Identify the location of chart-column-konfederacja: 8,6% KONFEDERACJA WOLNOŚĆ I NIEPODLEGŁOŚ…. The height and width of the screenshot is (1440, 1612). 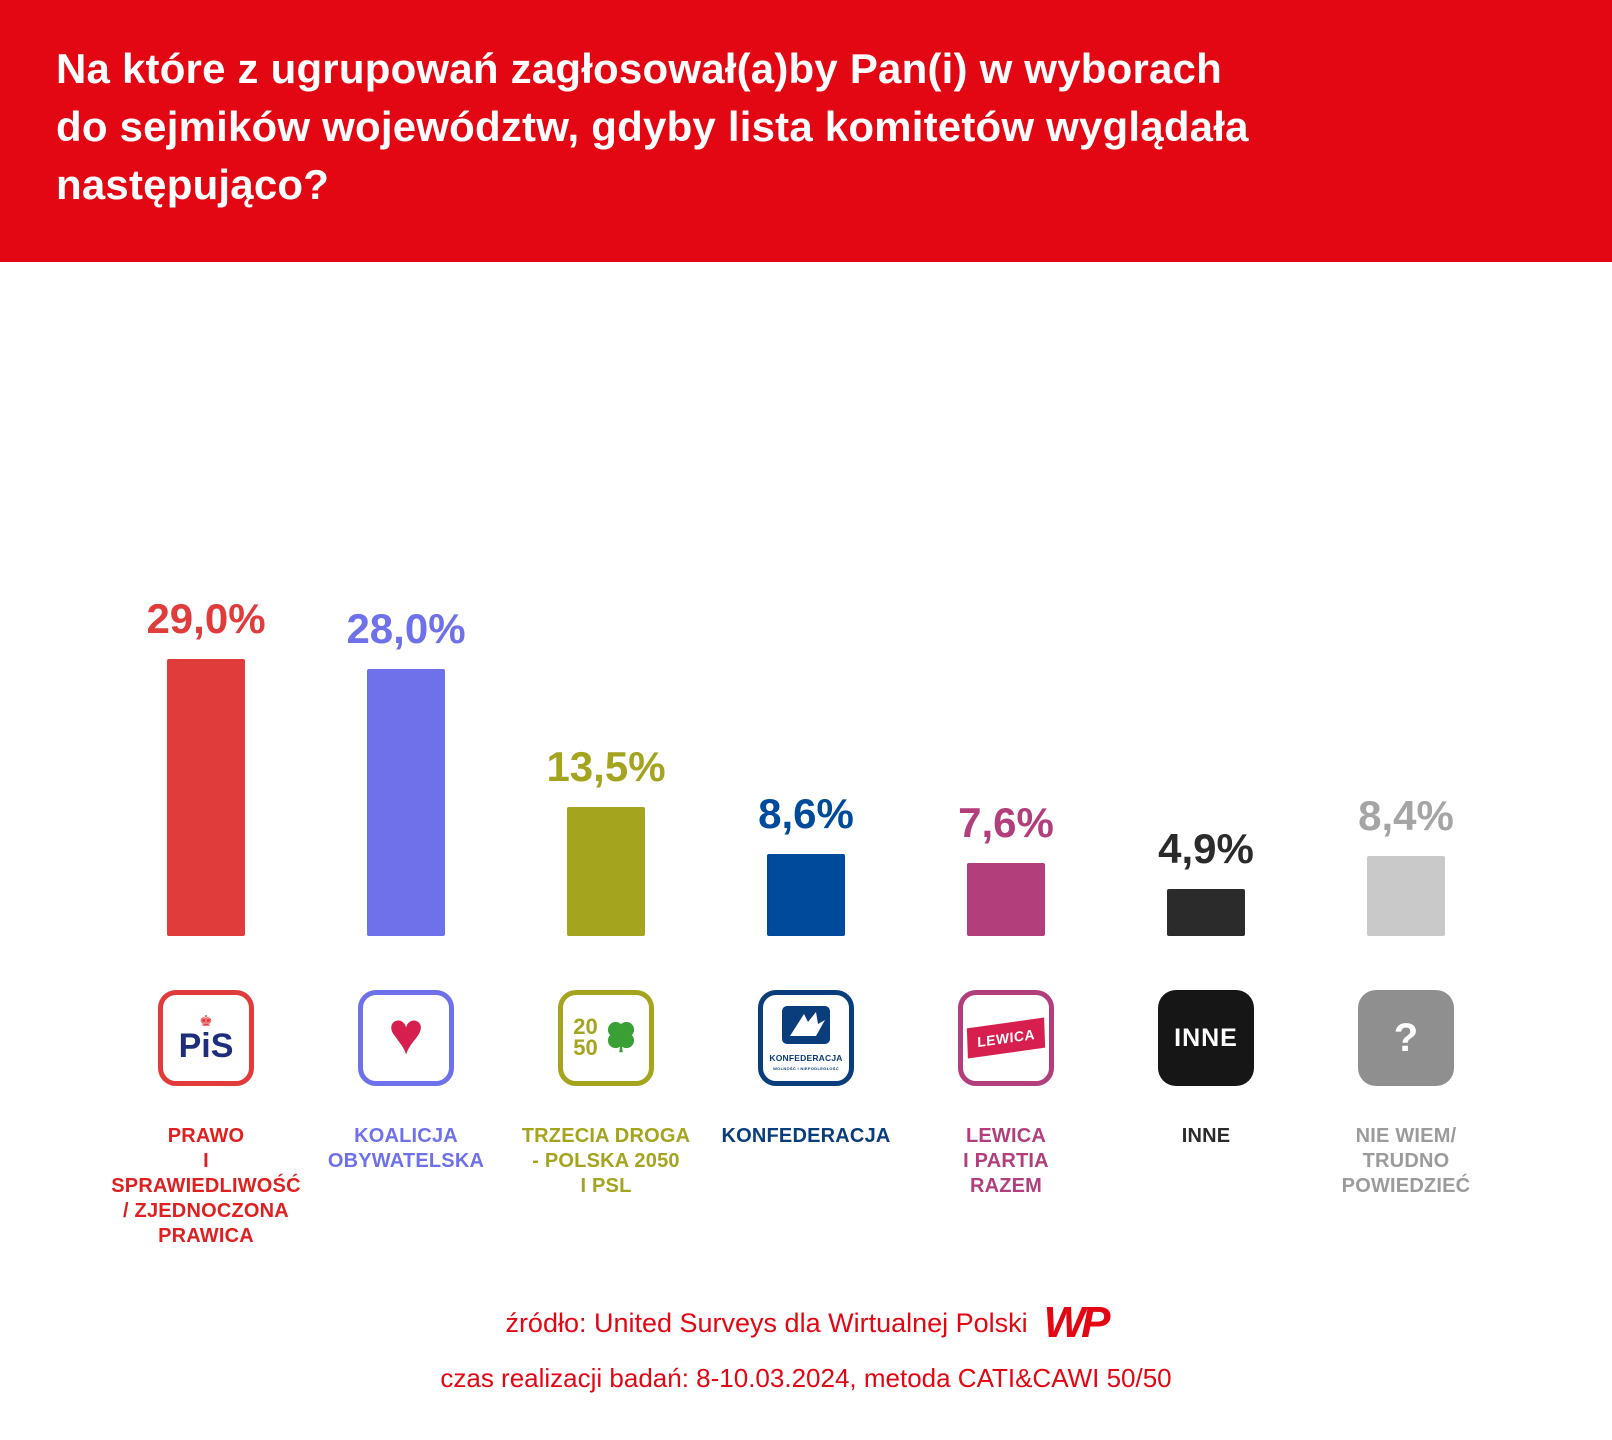
(806, 908).